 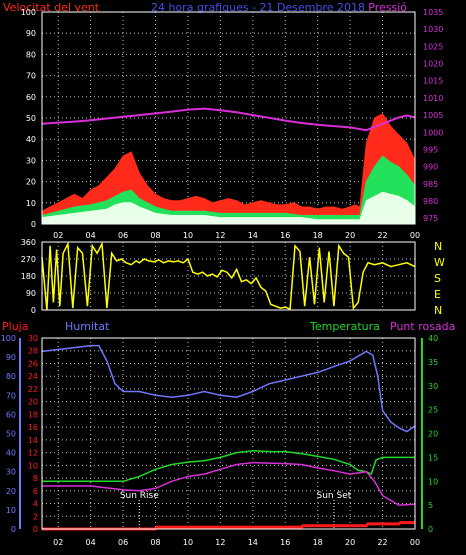 I want to click on pressure-tick: 1015, so click(x=433, y=81).